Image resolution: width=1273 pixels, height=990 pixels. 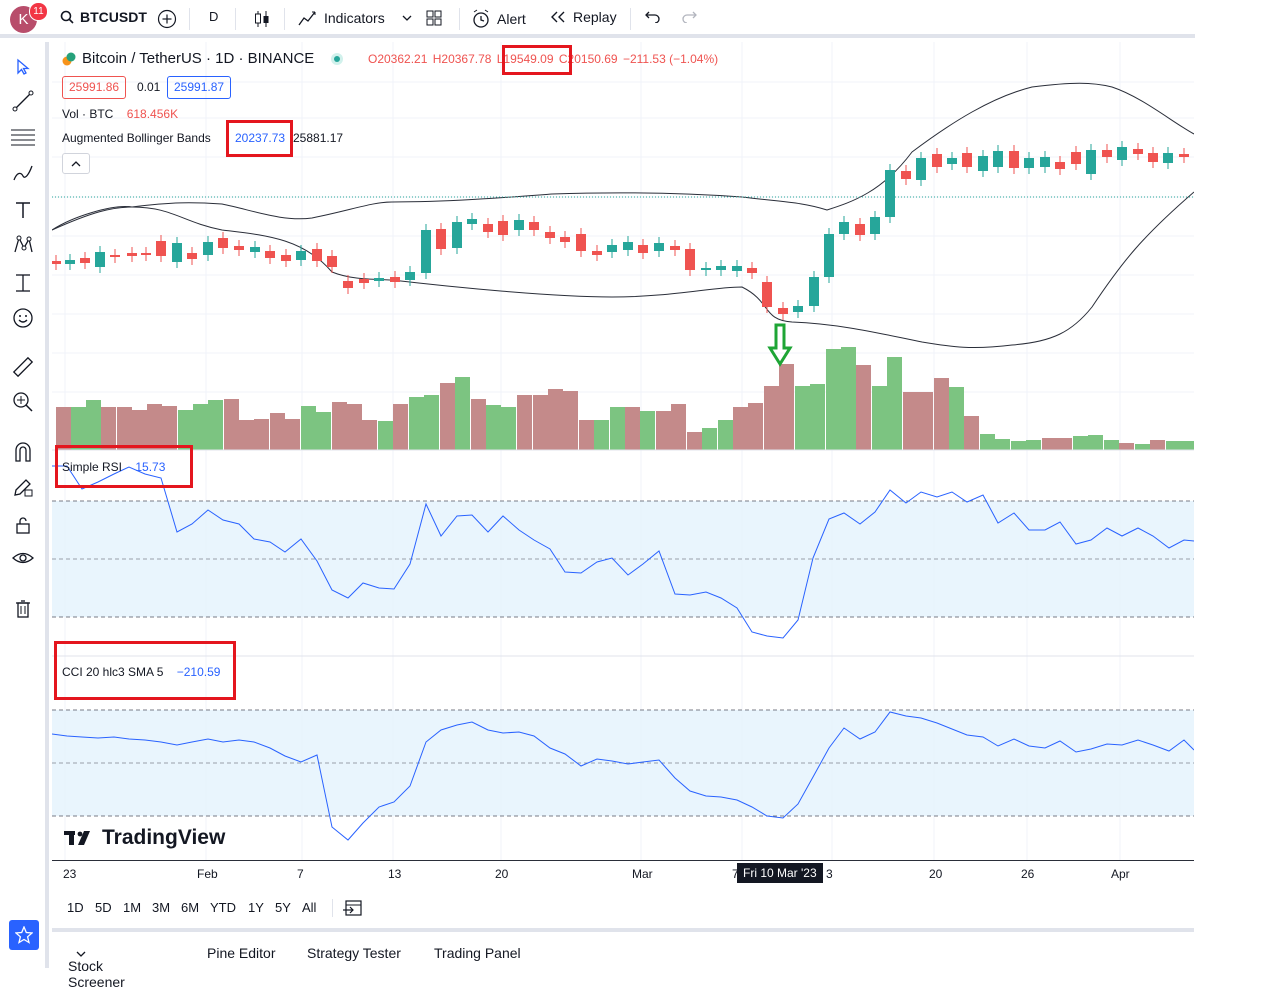 What do you see at coordinates (75, 907) in the screenshot?
I see `range-1d: 1D` at bounding box center [75, 907].